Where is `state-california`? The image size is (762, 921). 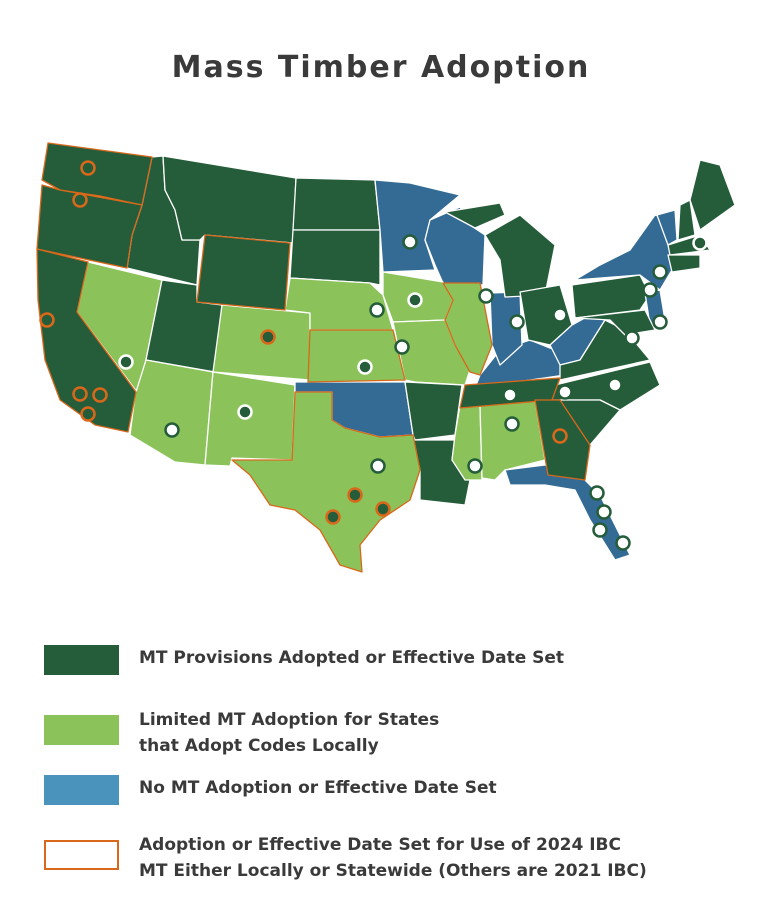
state-california is located at coordinates (86, 340).